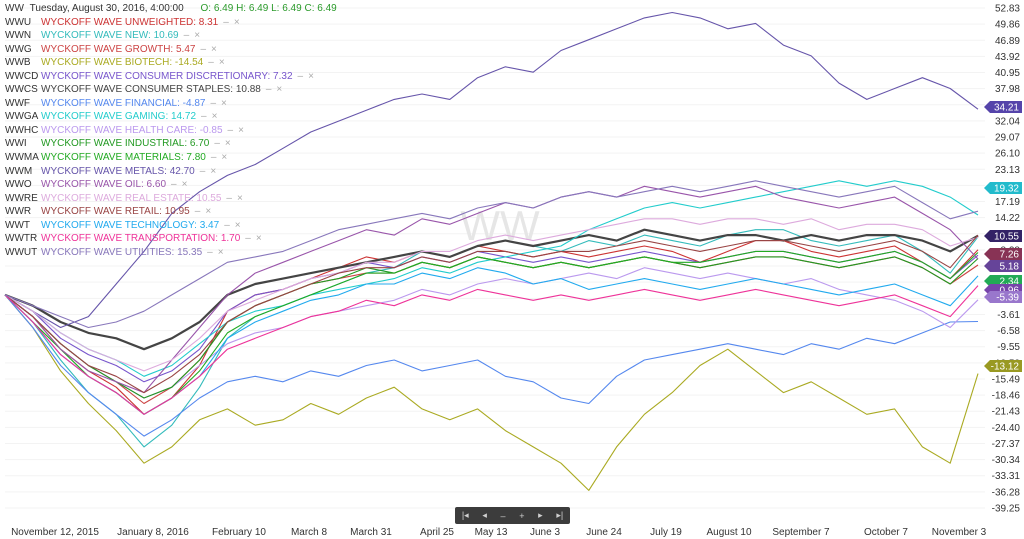 The image size is (1024, 539). I want to click on nav-zoom-in-icon: +, so click(522, 515).